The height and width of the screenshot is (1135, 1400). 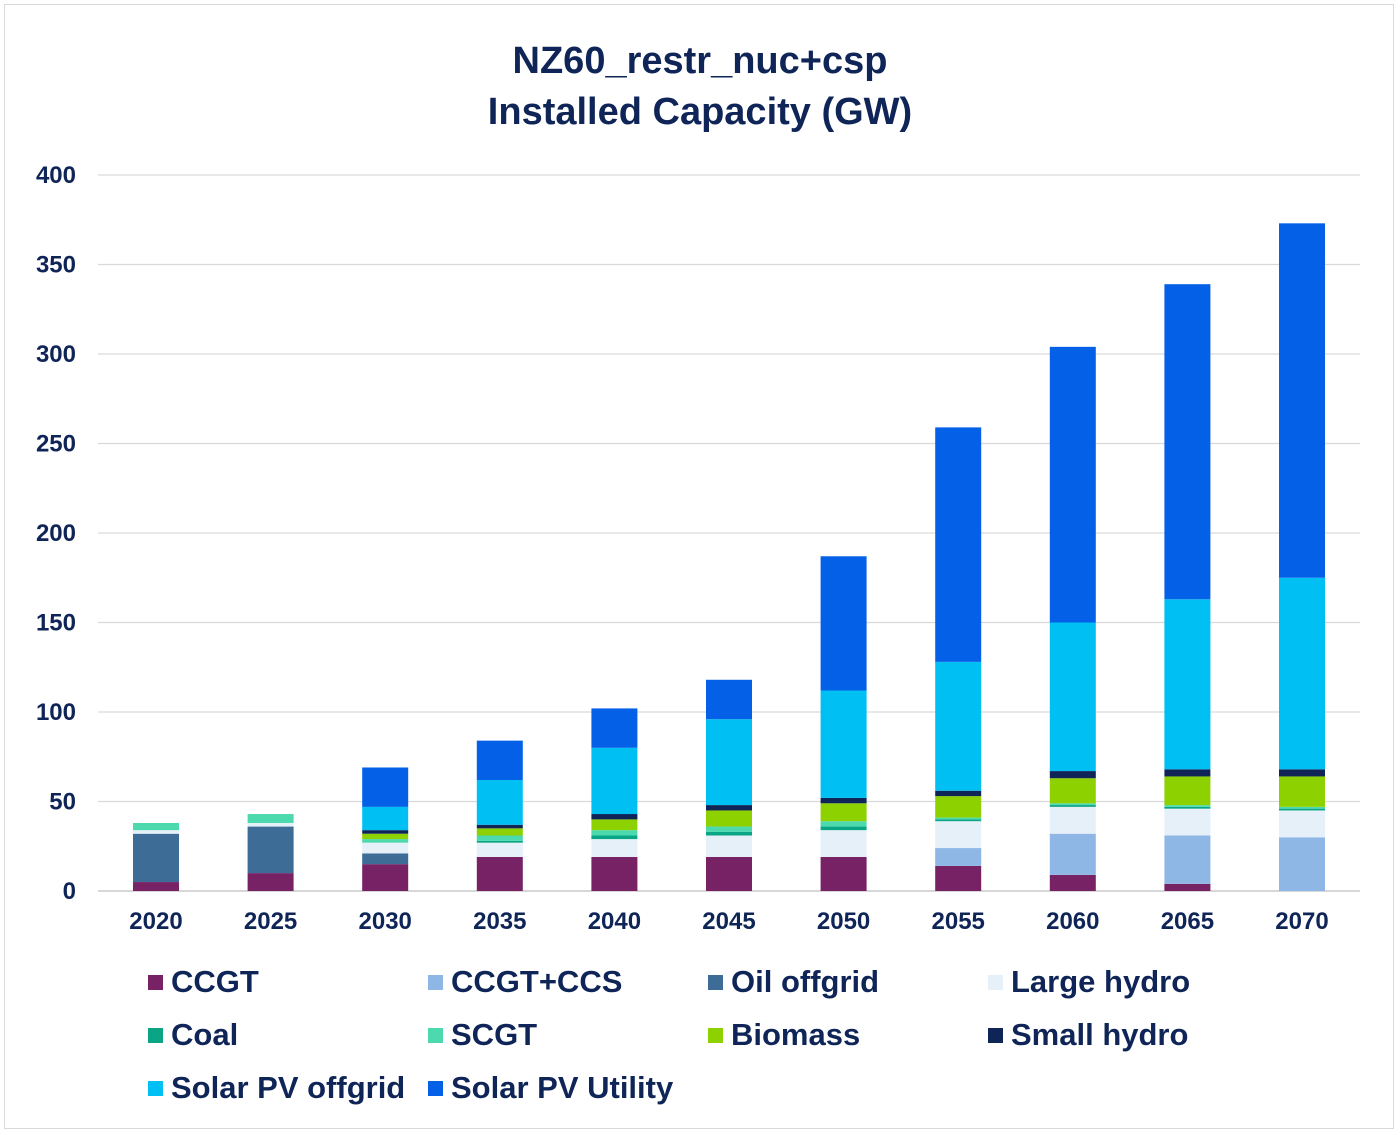 I want to click on y-tick-label: 50, so click(x=62, y=802).